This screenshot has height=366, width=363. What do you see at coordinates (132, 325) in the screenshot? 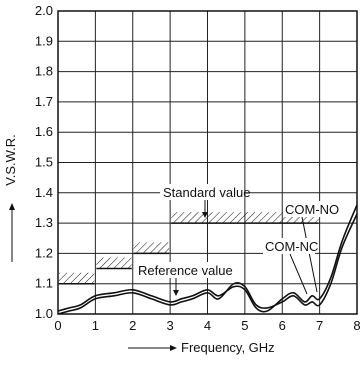
I see `x-tick-label: 2` at bounding box center [132, 325].